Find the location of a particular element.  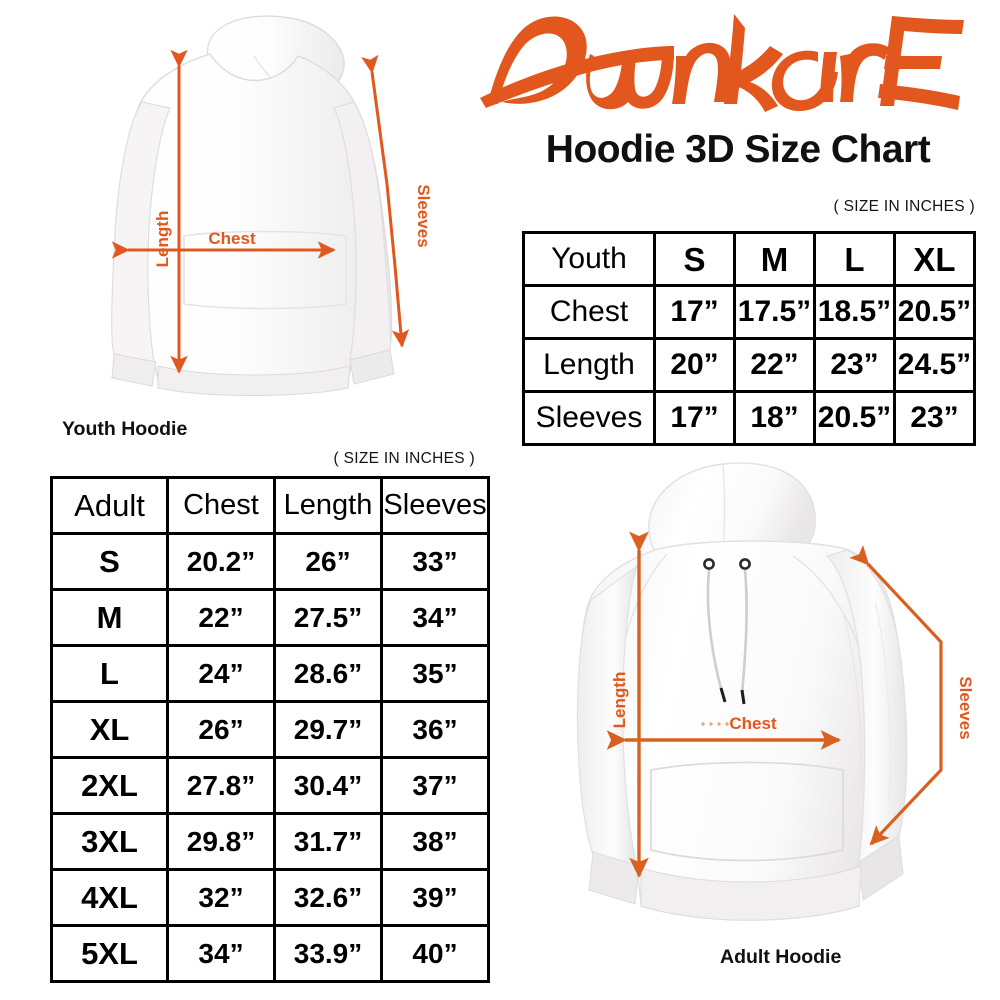

table-cell: 29.8” is located at coordinates (221, 841).